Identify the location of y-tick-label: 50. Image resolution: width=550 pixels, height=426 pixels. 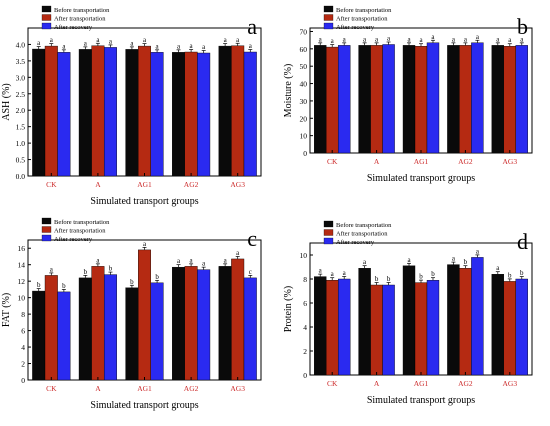
(304, 66).